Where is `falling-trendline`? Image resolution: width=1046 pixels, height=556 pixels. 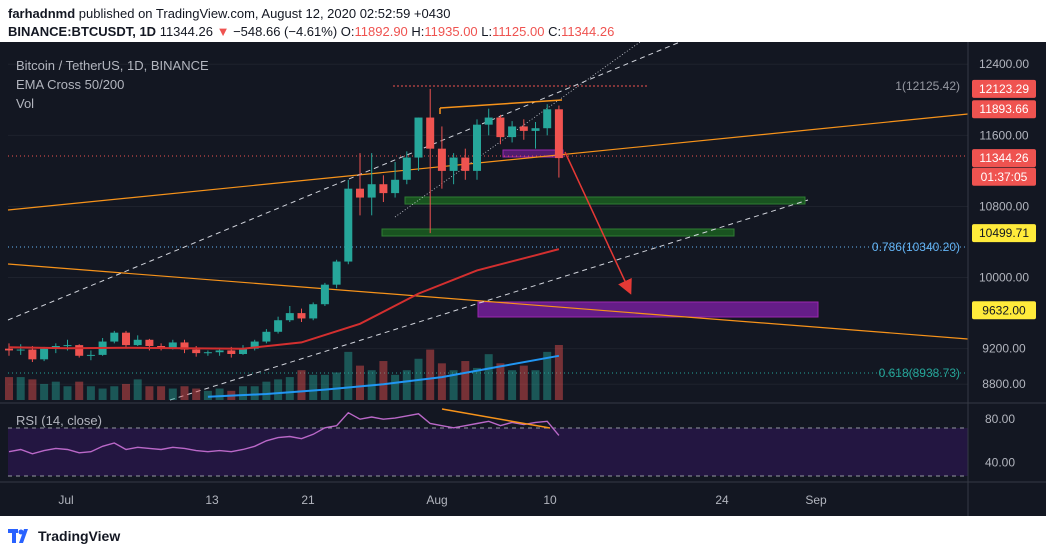 falling-trendline is located at coordinates (488, 301).